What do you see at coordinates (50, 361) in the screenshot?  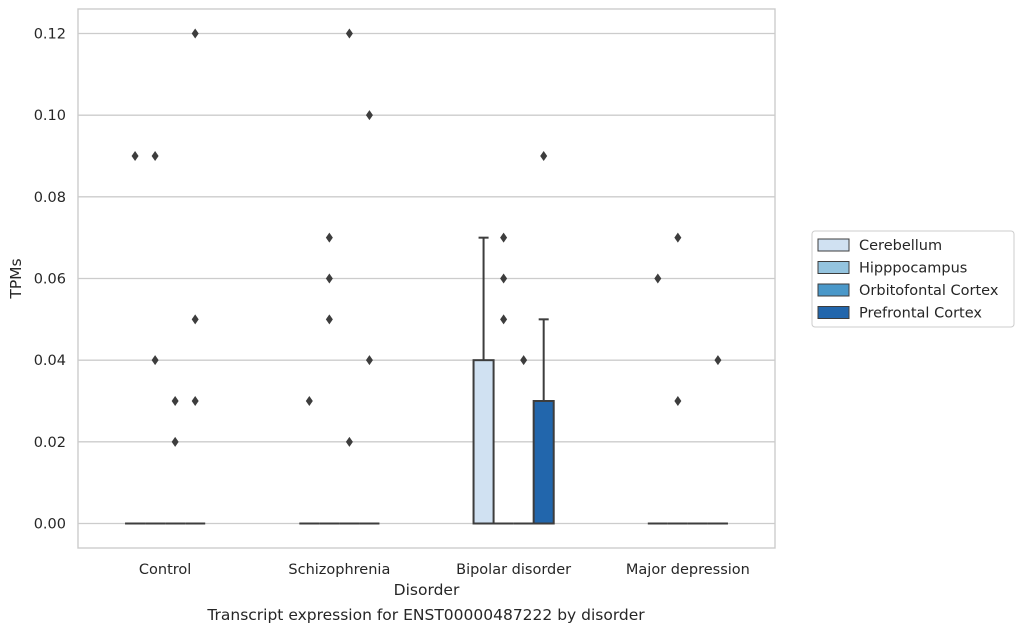 I see `y-tick-label: 0.04` at bounding box center [50, 361].